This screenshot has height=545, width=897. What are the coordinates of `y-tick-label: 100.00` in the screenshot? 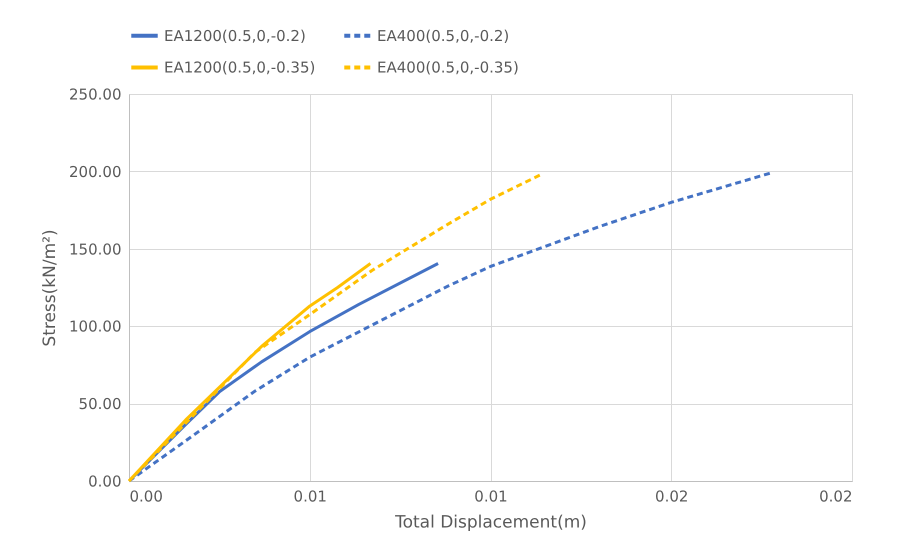 It's located at (95, 327).